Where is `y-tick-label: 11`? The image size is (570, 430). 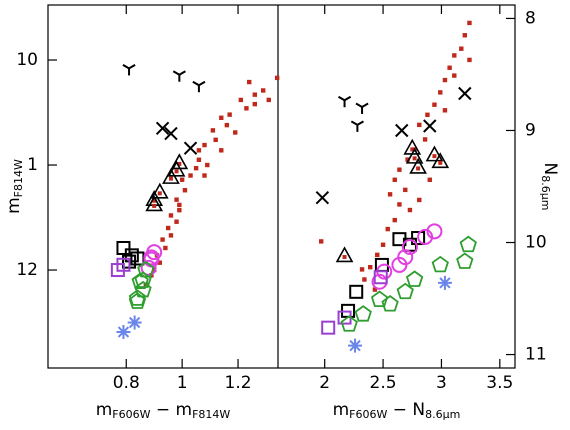
y-tick-label: 11 is located at coordinates (536, 355).